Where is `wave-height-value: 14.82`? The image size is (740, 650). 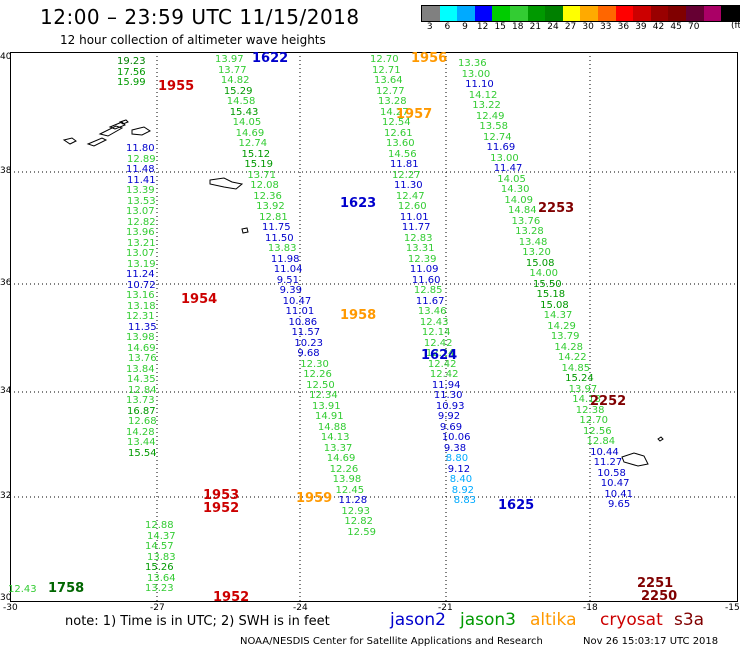
wave-height-value: 14.82 is located at coordinates (235, 80).